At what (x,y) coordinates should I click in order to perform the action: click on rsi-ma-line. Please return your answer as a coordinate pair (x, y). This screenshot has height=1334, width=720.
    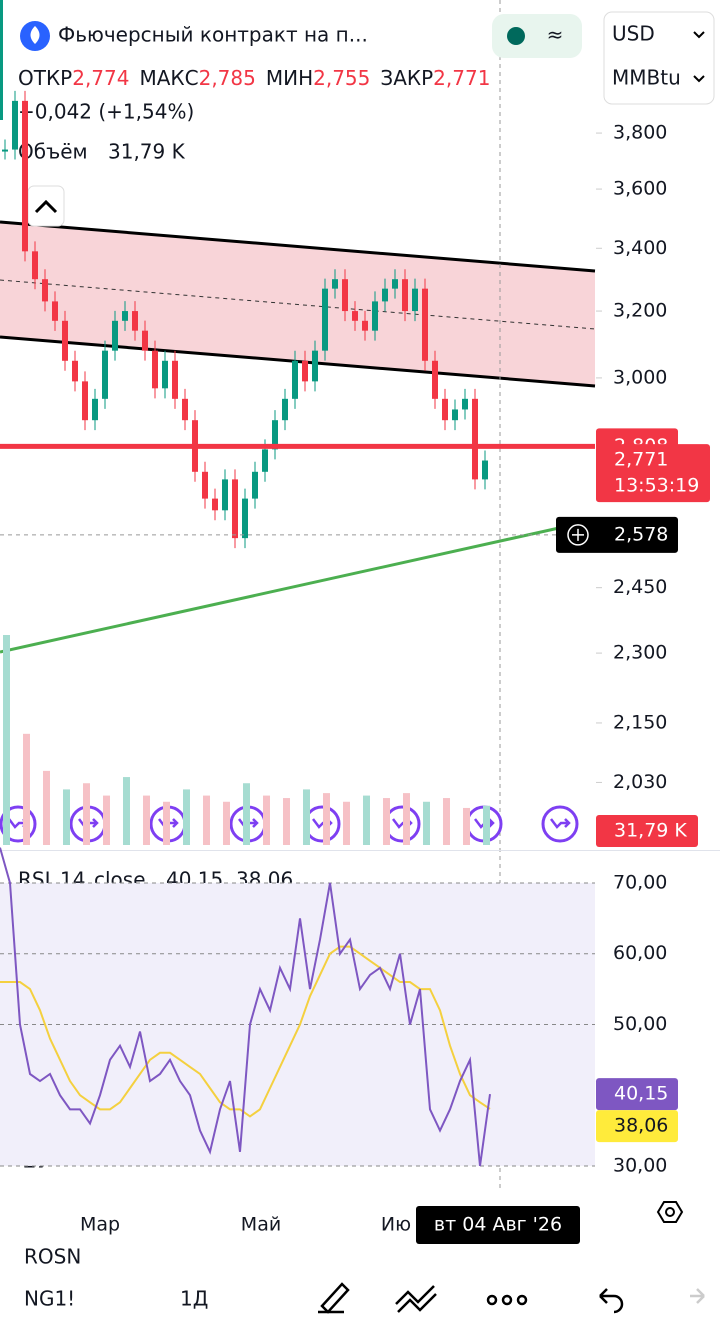
    Looking at the image, I should click on (245, 1031).